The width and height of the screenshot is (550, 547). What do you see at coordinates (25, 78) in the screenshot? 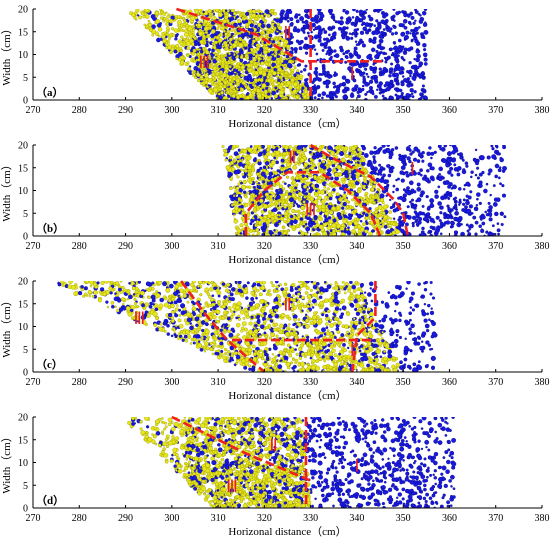
I see `y-tick-label: 5` at bounding box center [25, 78].